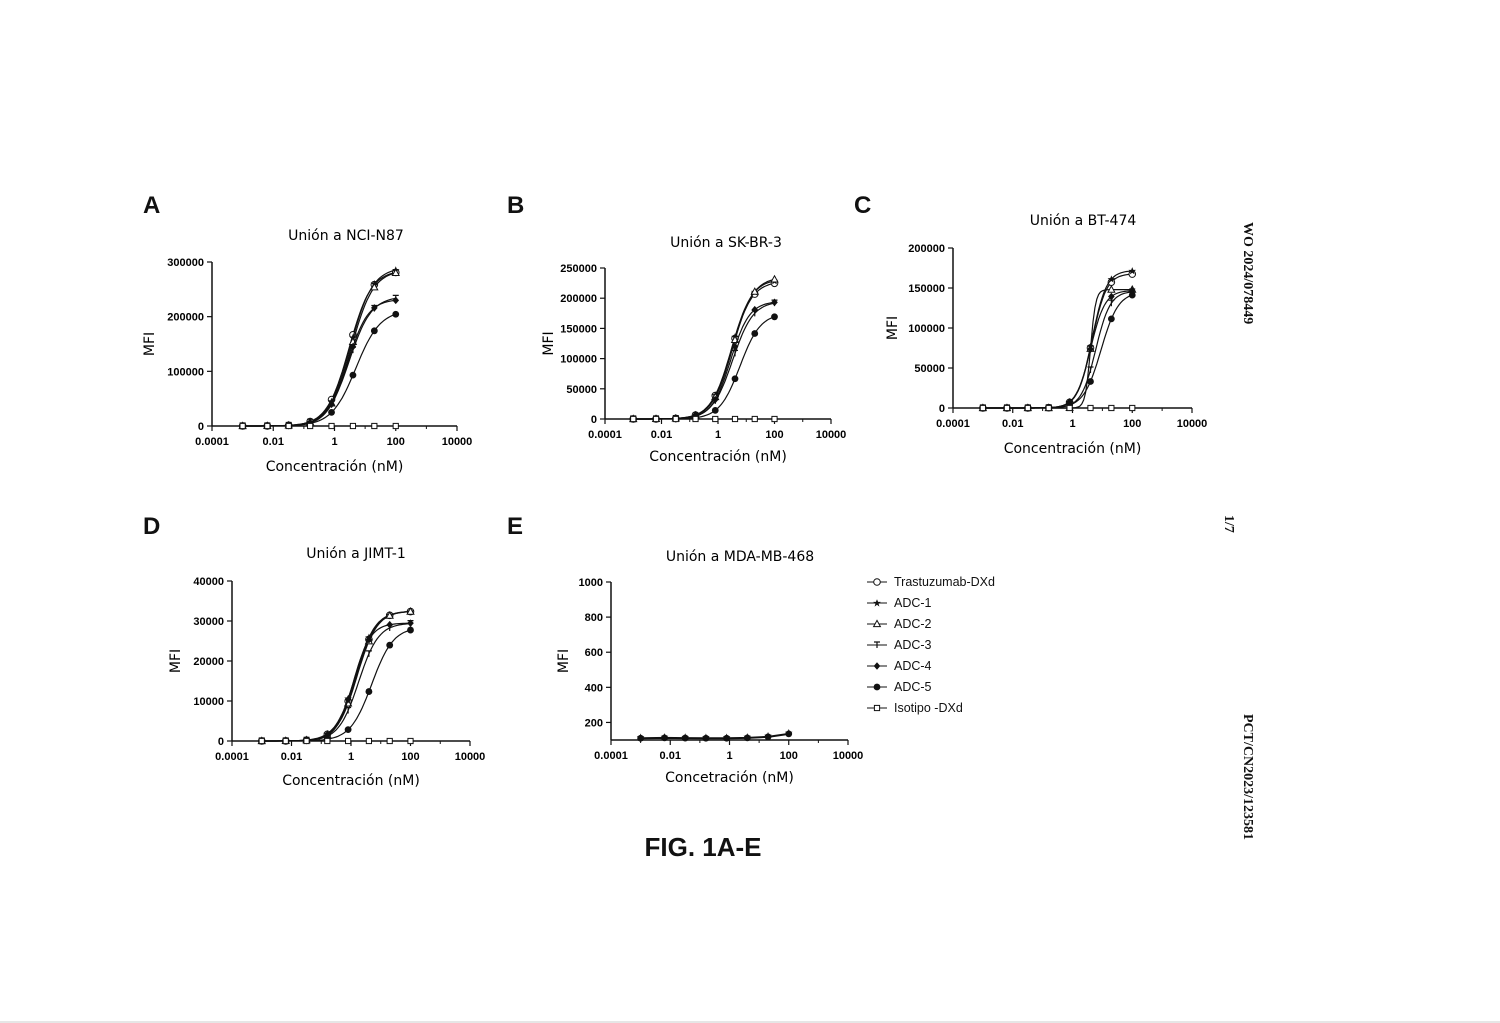 The height and width of the screenshot is (1023, 1500). What do you see at coordinates (913, 602) in the screenshot?
I see `legend-label: ADC-1` at bounding box center [913, 602].